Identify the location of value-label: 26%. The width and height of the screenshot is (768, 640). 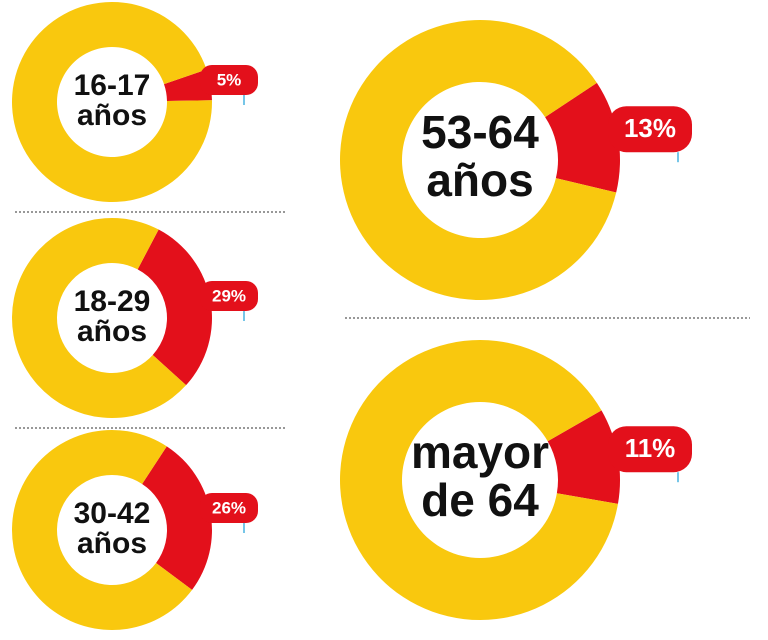
(229, 507).